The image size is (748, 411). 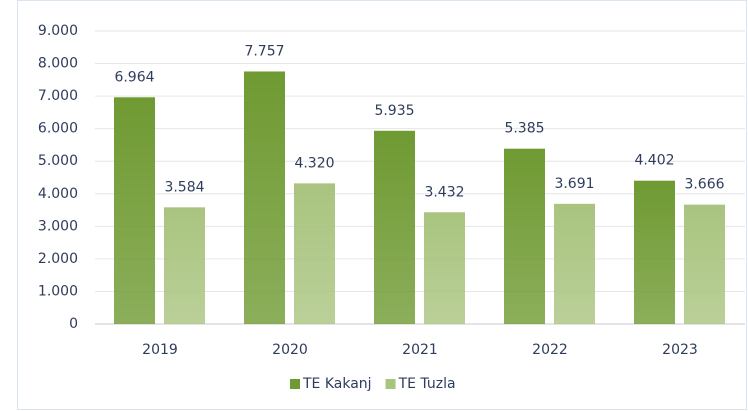 I want to click on x-tick-label: 2023, so click(x=680, y=350).